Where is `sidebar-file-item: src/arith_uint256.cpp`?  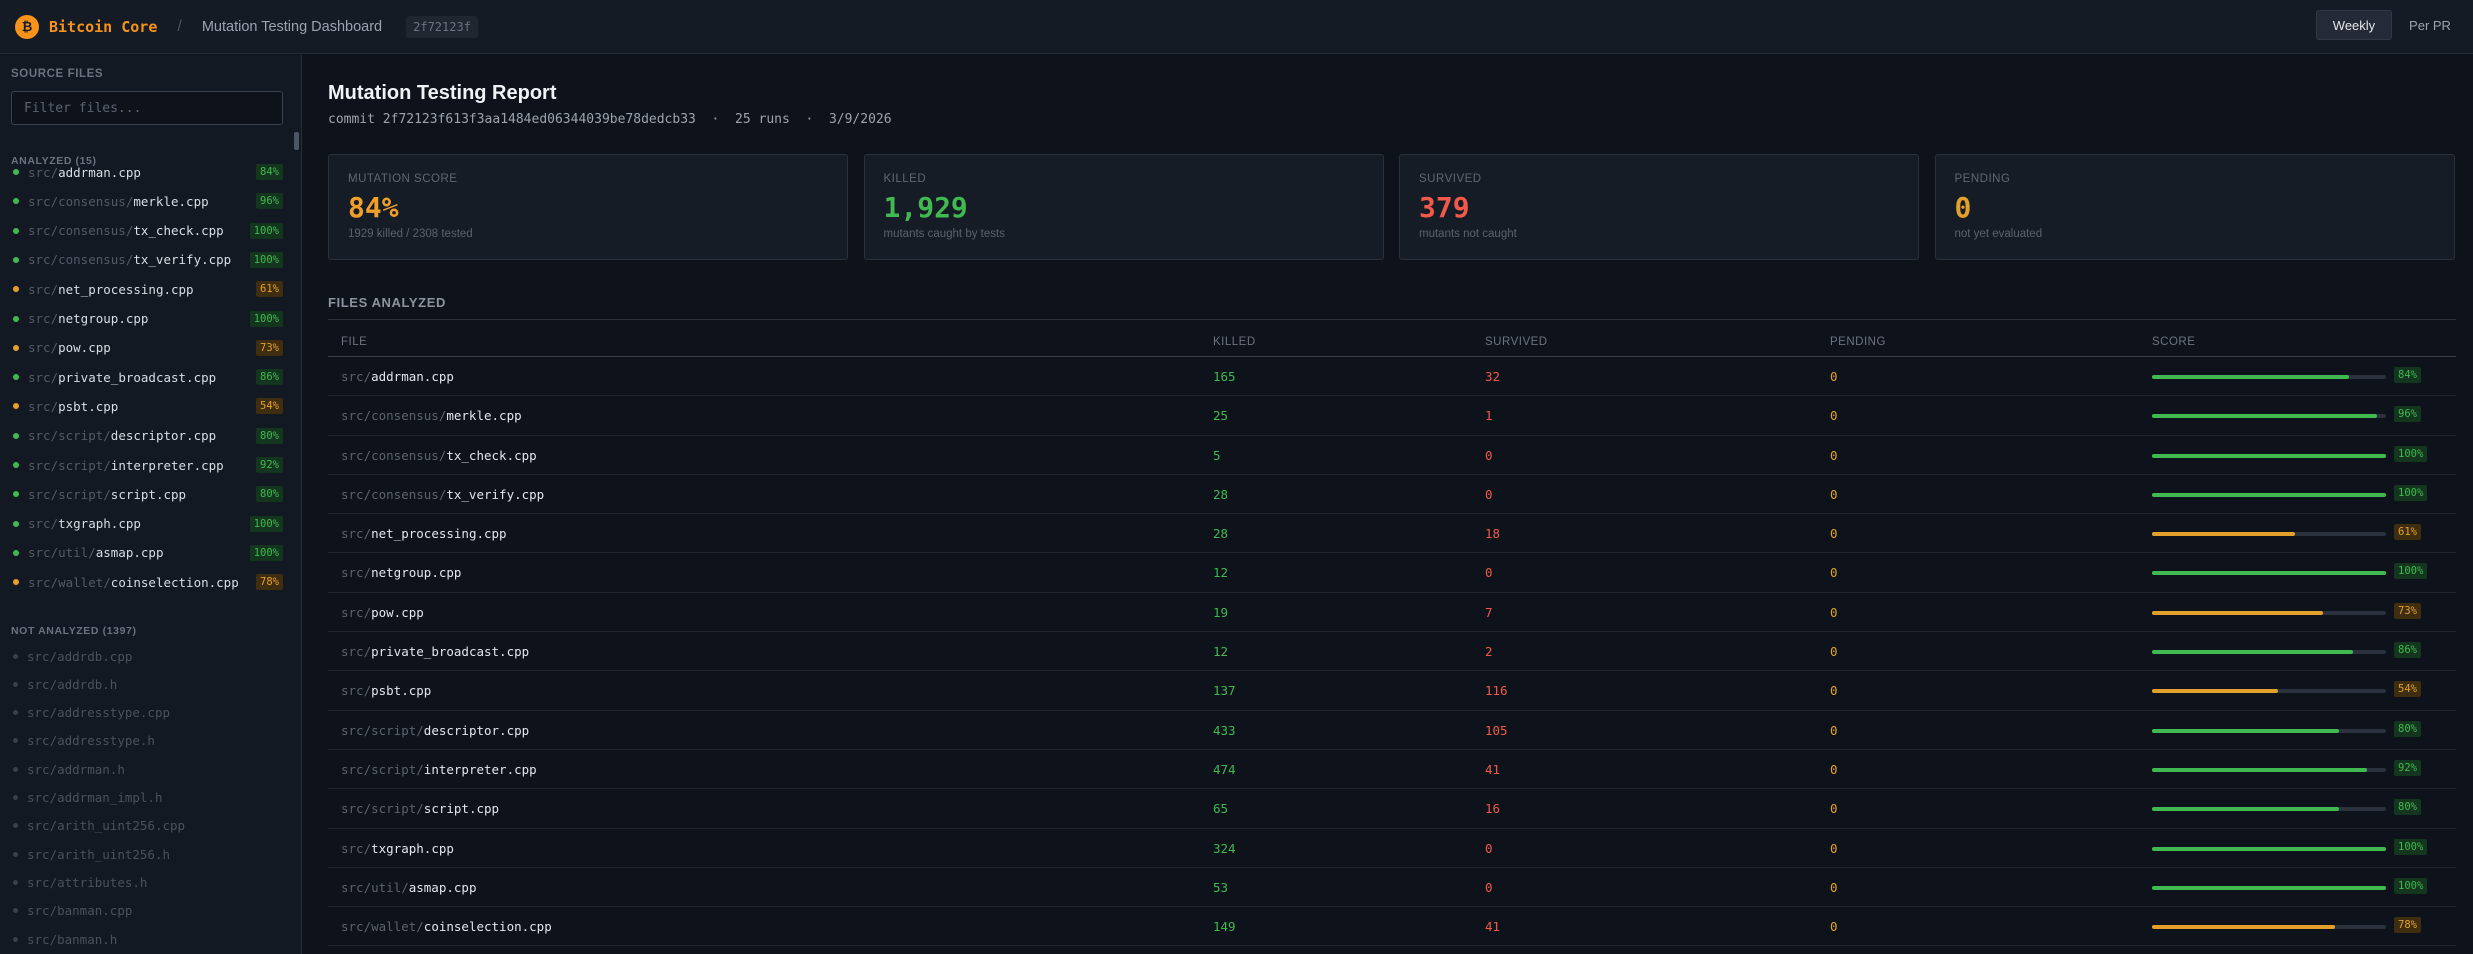 sidebar-file-item: src/arith_uint256.cpp is located at coordinates (148, 826).